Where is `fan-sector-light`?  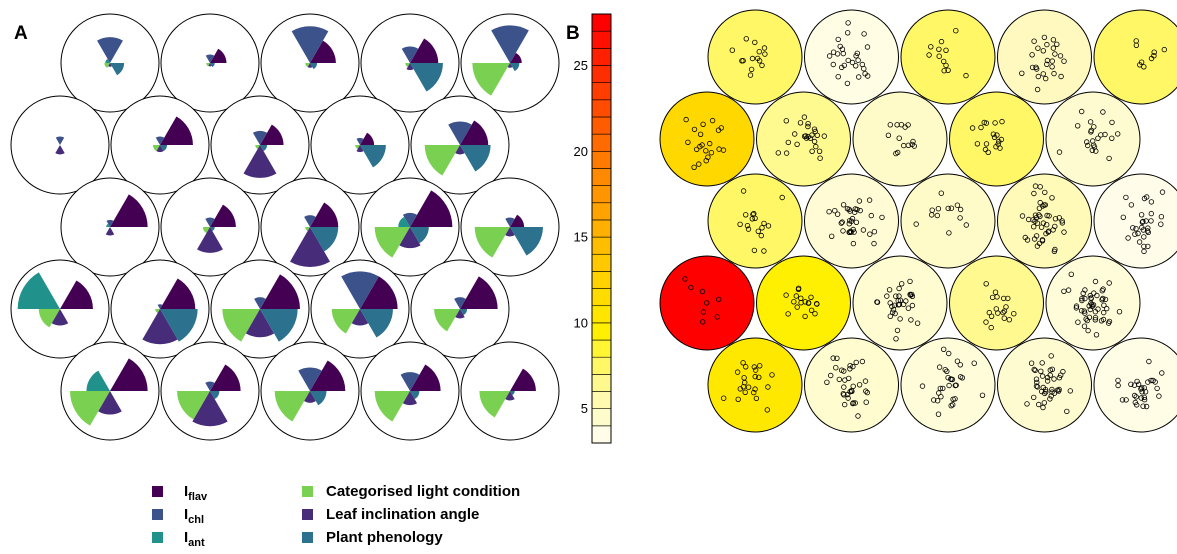 fan-sector-light is located at coordinates (442, 160).